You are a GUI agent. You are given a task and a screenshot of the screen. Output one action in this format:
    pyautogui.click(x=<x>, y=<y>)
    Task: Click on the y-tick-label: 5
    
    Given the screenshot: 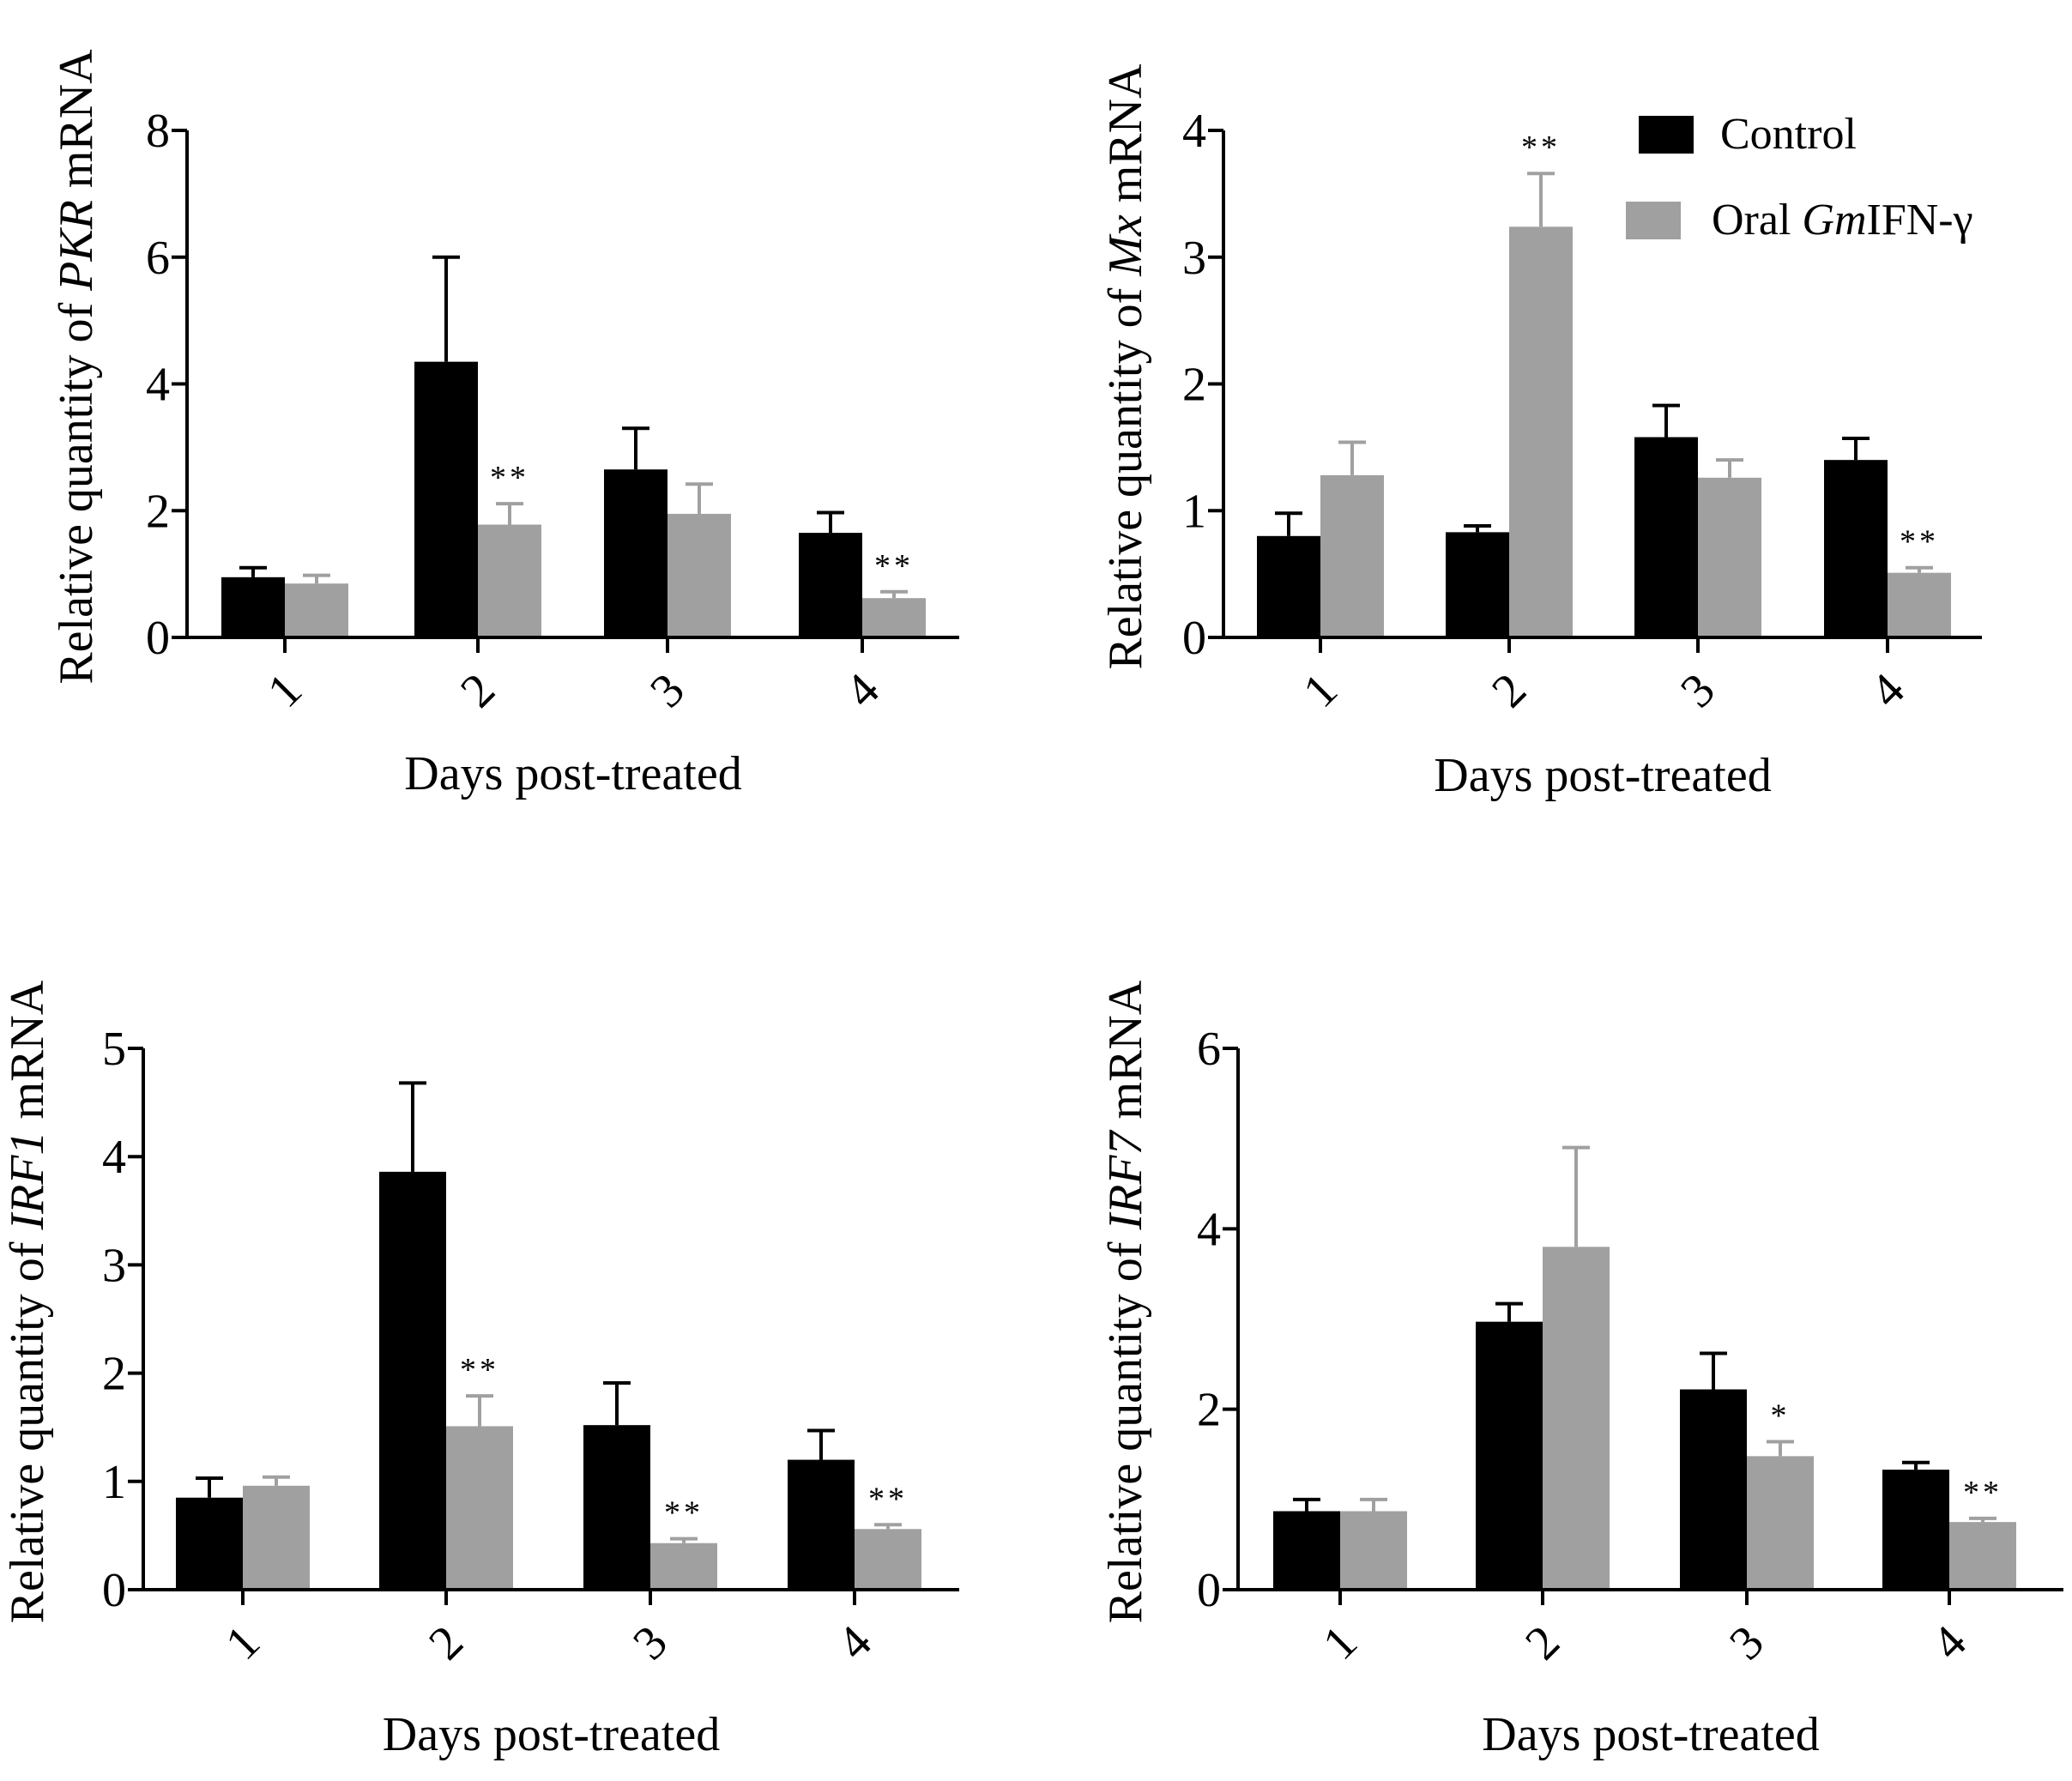 What is the action you would take?
    pyautogui.click(x=114, y=1049)
    